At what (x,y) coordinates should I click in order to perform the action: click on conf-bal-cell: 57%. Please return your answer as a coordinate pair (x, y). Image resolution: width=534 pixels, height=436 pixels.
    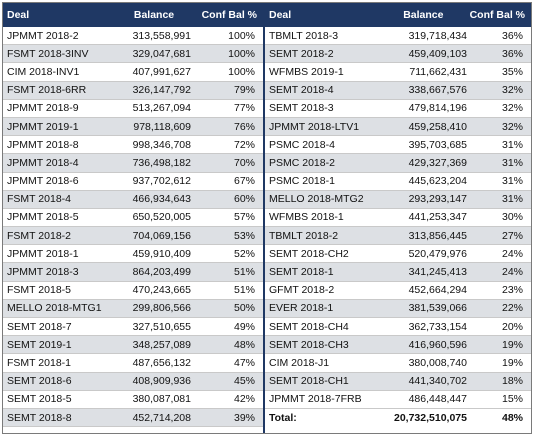
    Looking at the image, I should click on (244, 217).